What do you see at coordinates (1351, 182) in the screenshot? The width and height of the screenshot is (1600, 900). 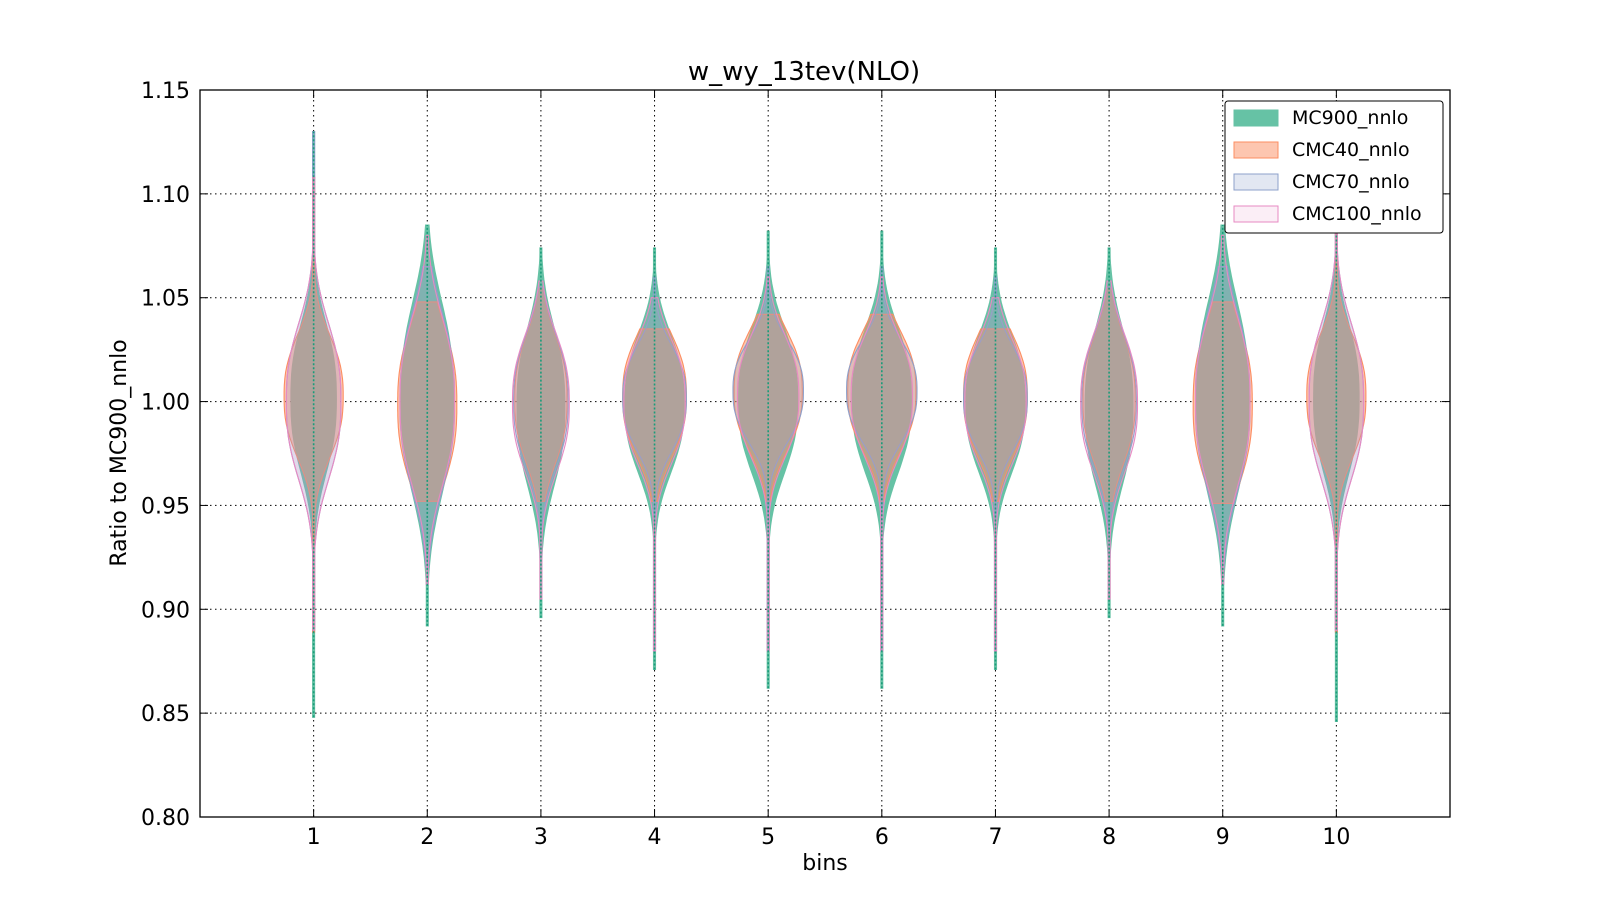 I see `legend-label-CMC70_nnlo: CMC70_nnlo` at bounding box center [1351, 182].